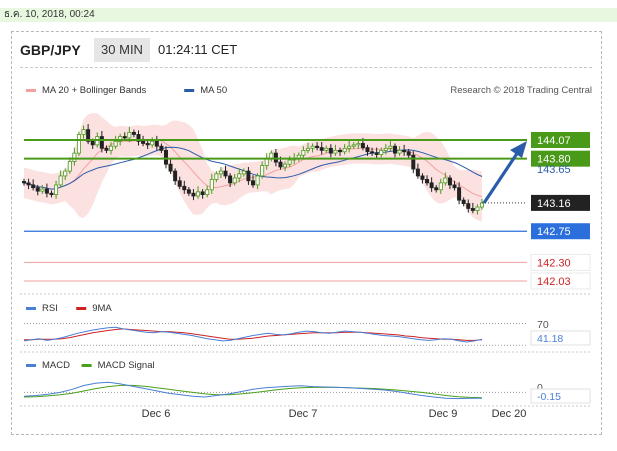  What do you see at coordinates (560, 202) in the screenshot?
I see `level-badge-143.16` at bounding box center [560, 202].